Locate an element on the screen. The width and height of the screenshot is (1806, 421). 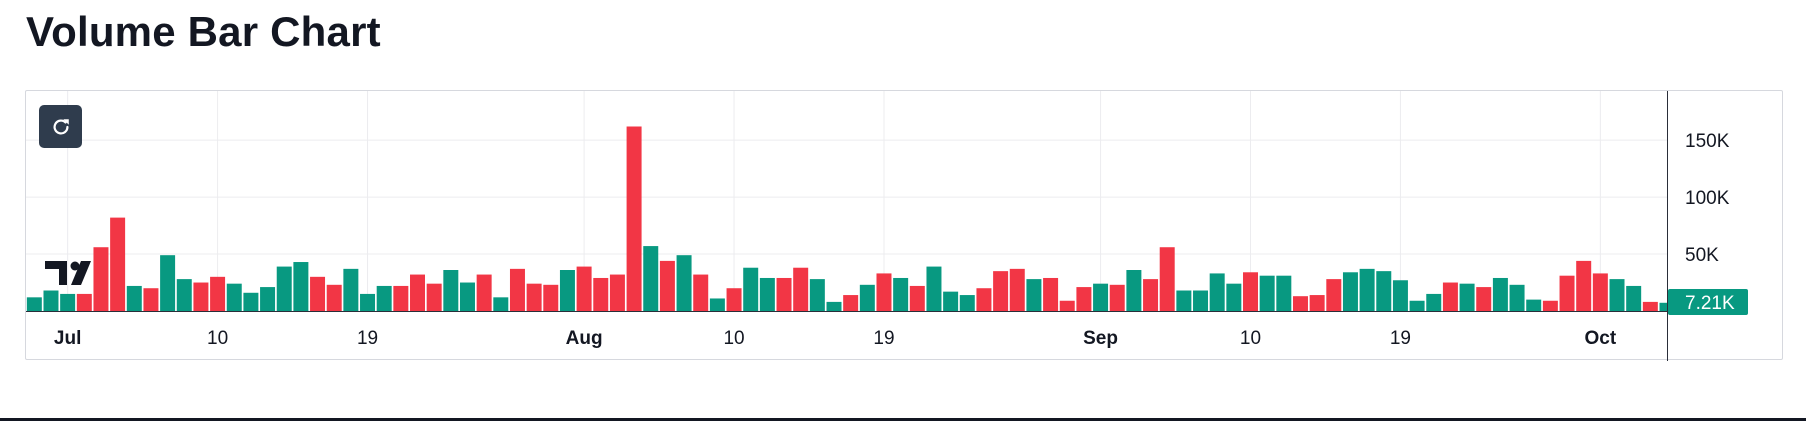
footer-divider is located at coordinates (903, 419).